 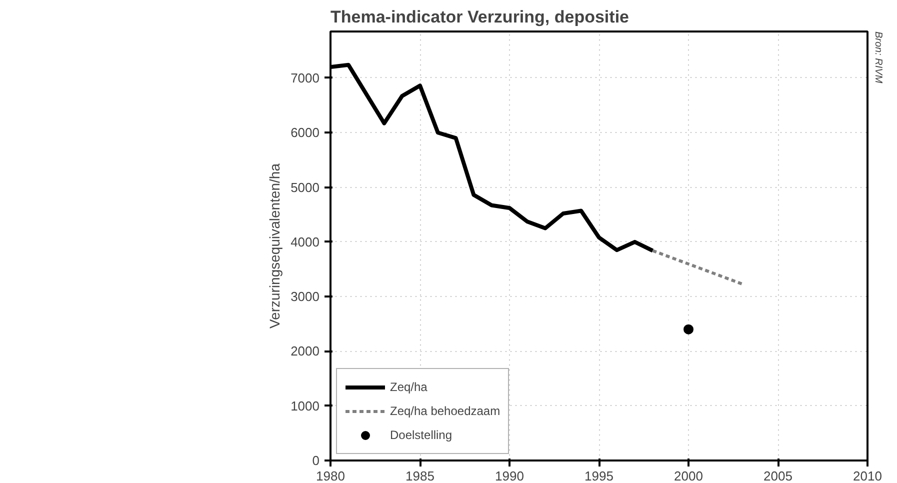 I want to click on y-tick-label: 2000, so click(x=305, y=351).